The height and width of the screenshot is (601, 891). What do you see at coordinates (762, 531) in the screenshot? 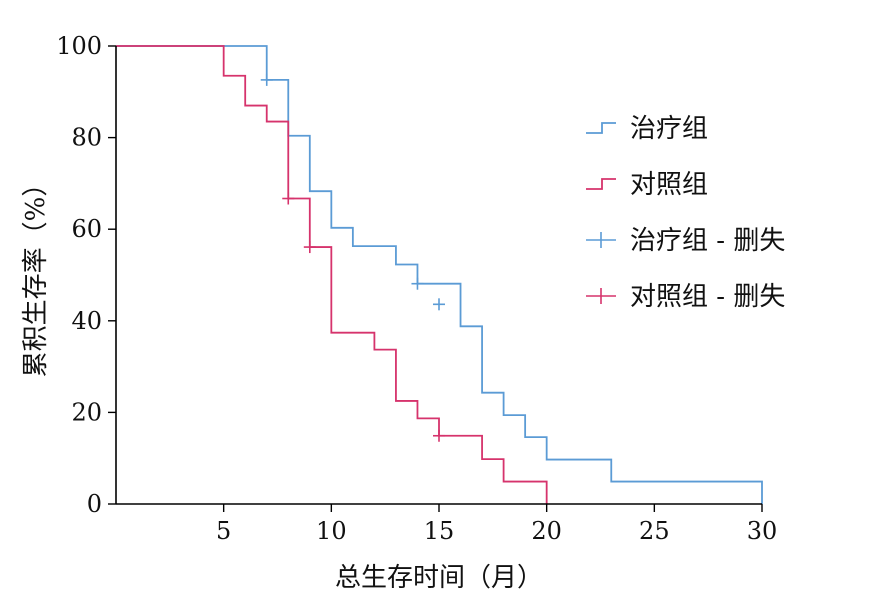
I see `x-tick-label: 30` at bounding box center [762, 531].